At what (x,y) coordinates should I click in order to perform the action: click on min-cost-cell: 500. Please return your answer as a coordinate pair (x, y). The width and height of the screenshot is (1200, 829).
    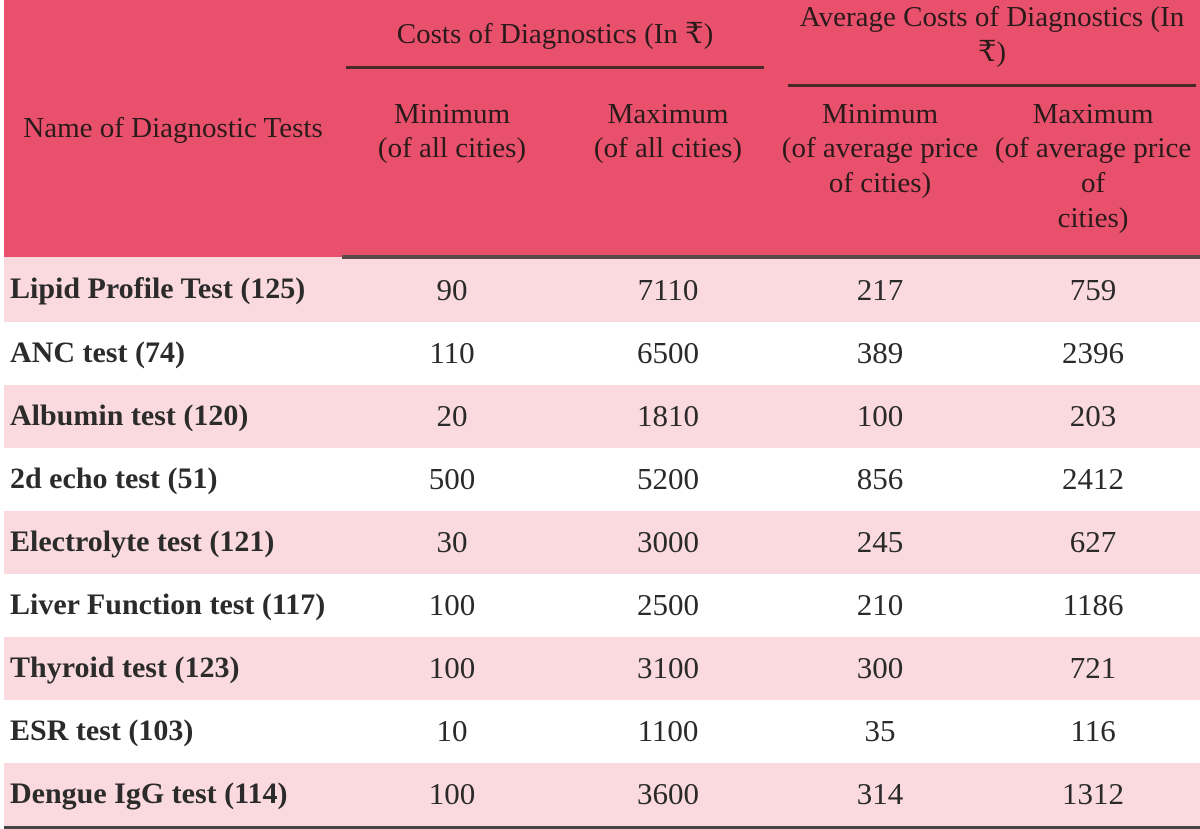
    Looking at the image, I should click on (452, 479).